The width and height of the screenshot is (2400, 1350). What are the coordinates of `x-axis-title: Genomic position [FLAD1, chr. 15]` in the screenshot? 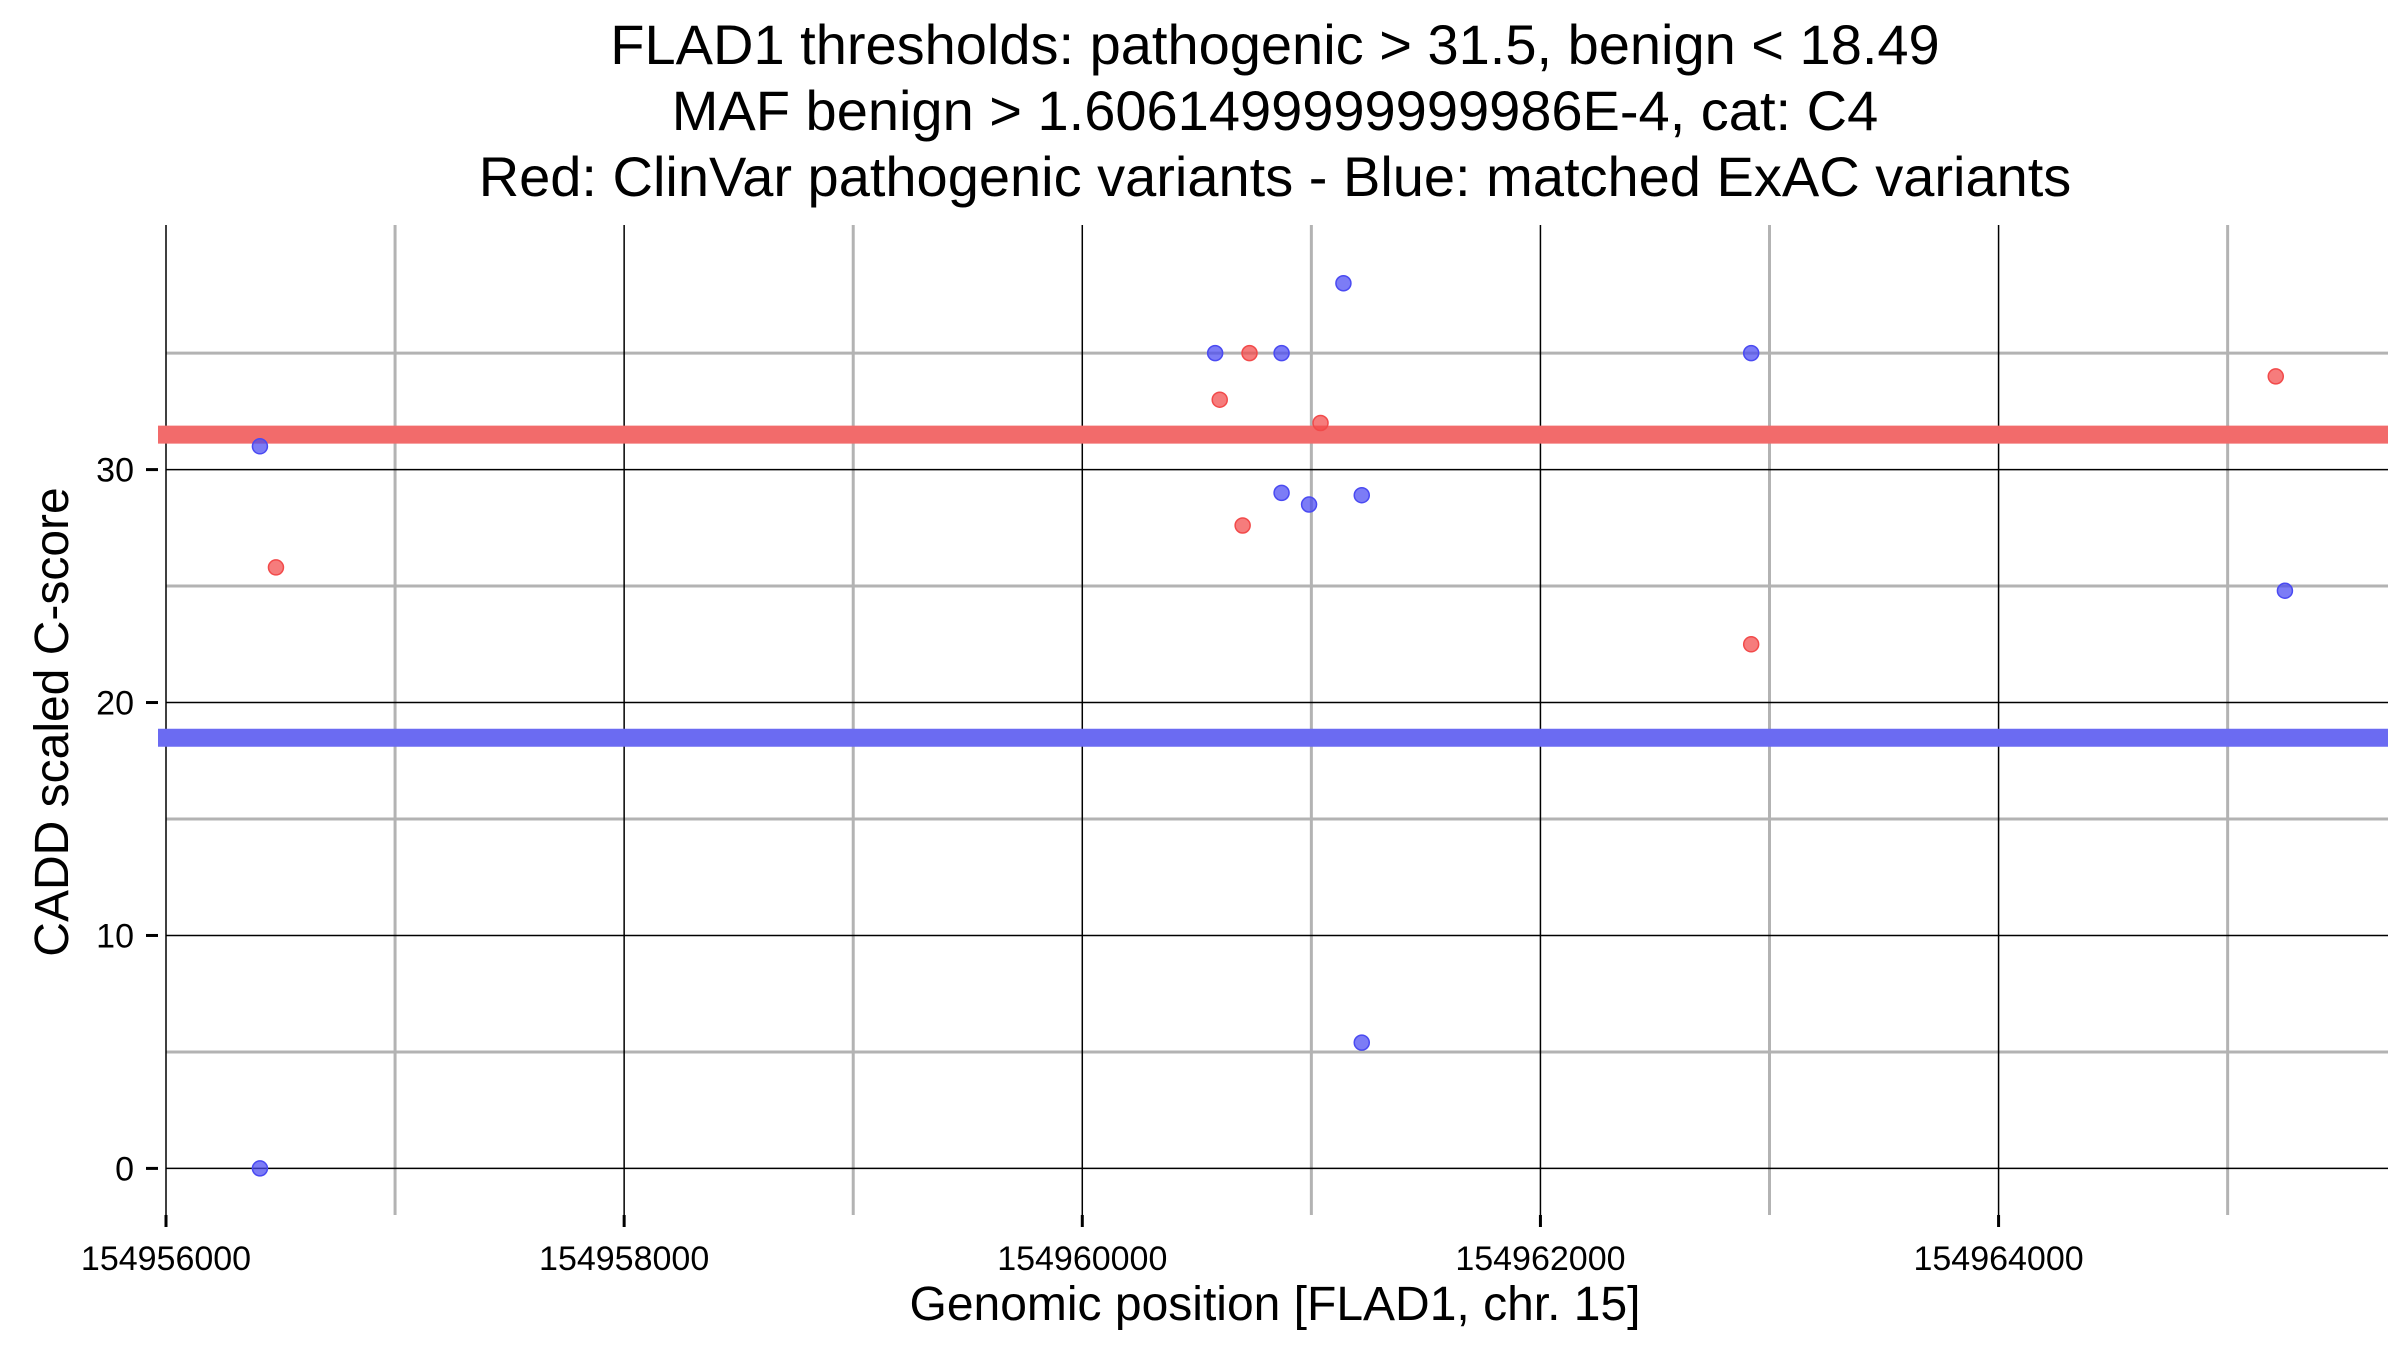 It's located at (1274, 1304).